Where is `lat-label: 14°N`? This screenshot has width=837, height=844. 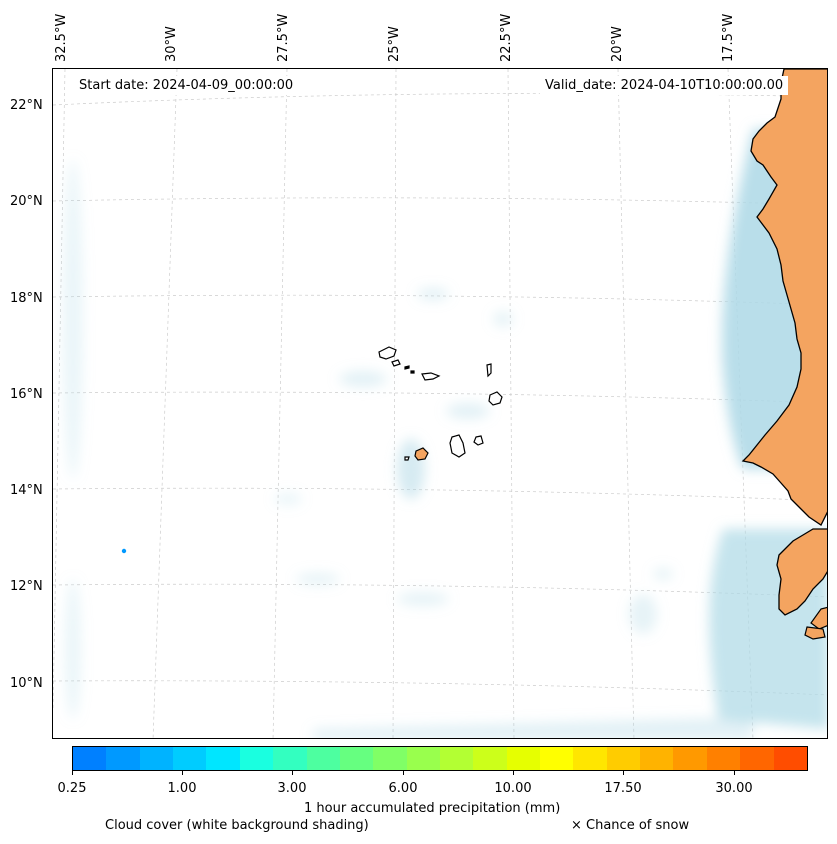 lat-label: 14°N is located at coordinates (26, 490).